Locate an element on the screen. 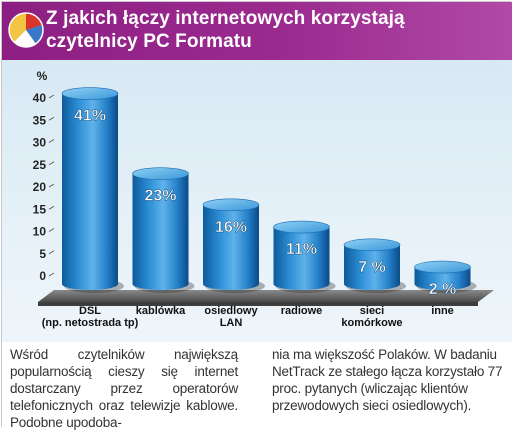 The height and width of the screenshot is (431, 512). title-line-2: czytelnicy PC Formatu is located at coordinates (149, 41).